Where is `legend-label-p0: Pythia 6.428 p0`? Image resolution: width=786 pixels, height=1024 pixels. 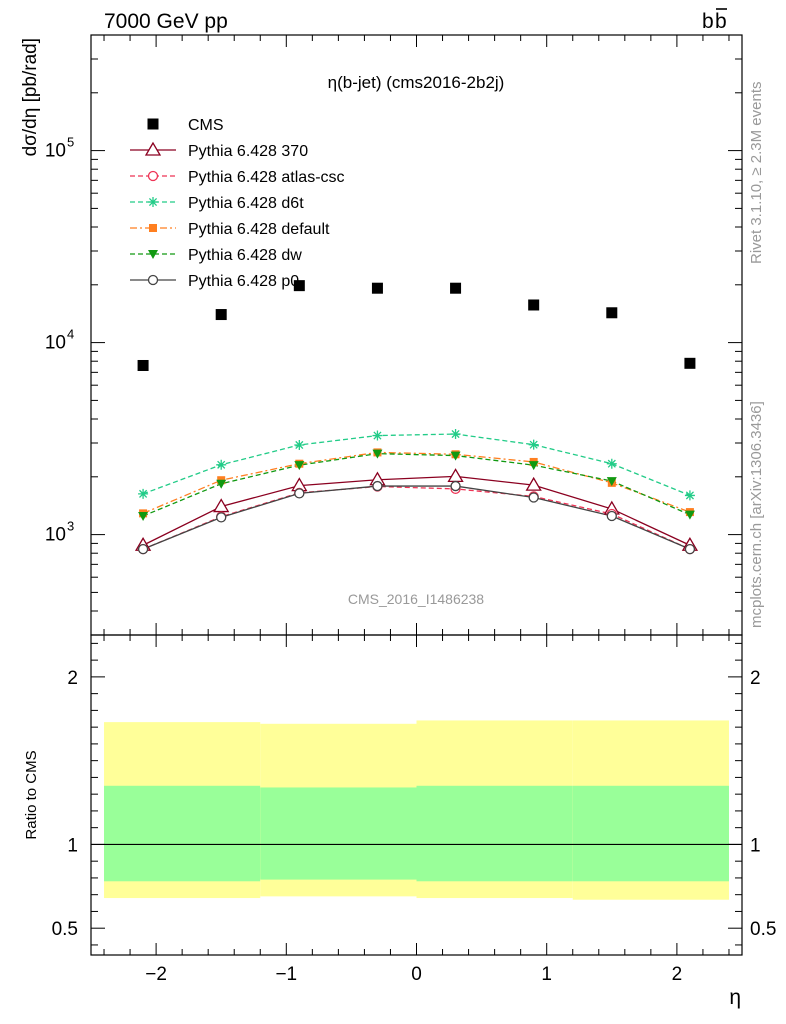 legend-label-p0: Pythia 6.428 p0 is located at coordinates (243, 281).